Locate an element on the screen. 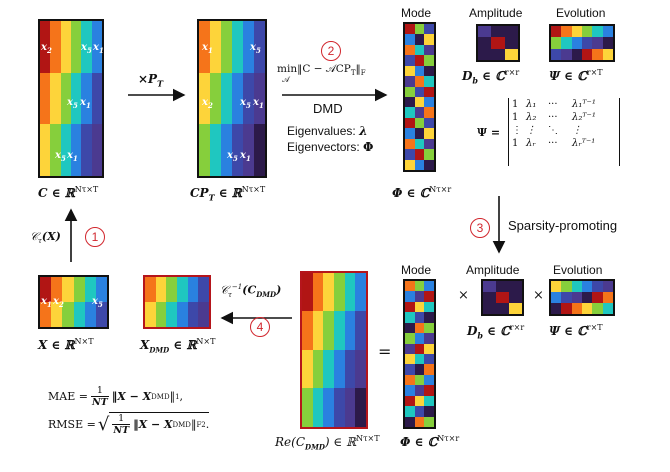 The image size is (670, 472). ctau-label: 𝒞τ(X) is located at coordinates (45, 238).